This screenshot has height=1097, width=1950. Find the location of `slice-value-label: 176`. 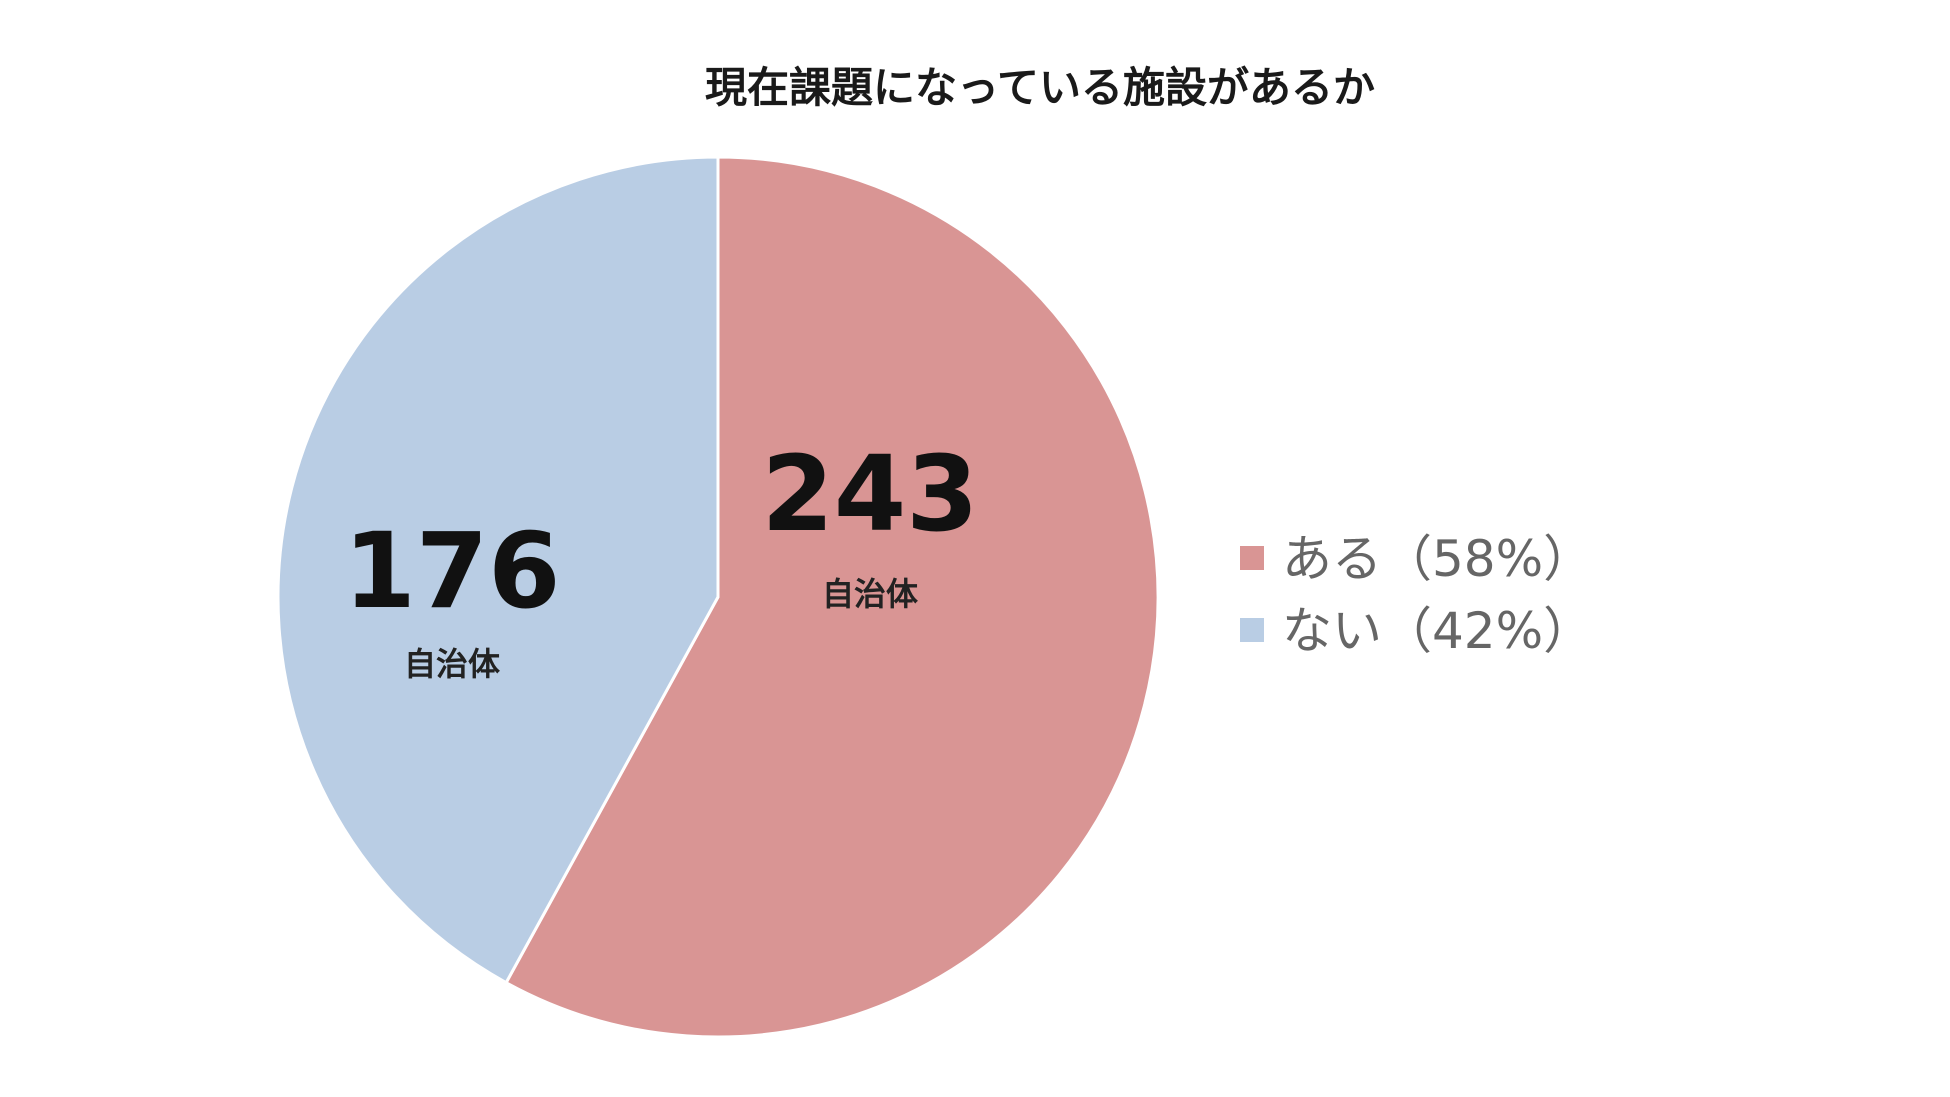

slice-value-label: 176 is located at coordinates (451, 571).